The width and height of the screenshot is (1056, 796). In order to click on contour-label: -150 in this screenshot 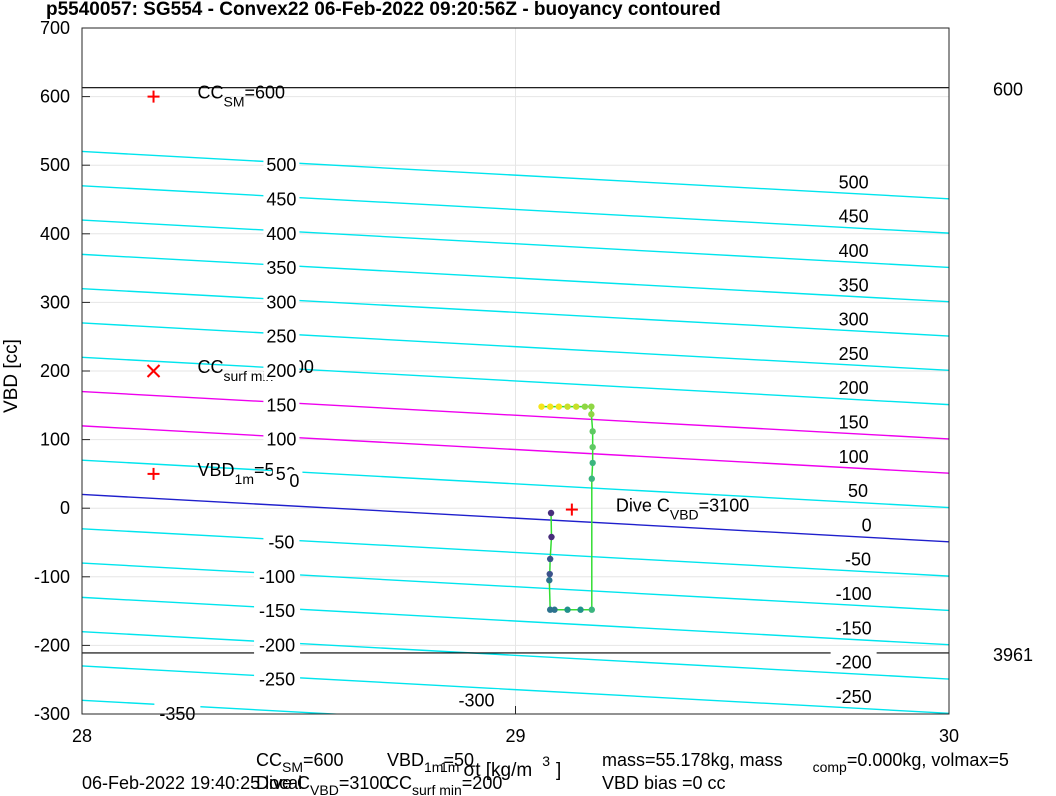, I will do `click(277, 611)`.